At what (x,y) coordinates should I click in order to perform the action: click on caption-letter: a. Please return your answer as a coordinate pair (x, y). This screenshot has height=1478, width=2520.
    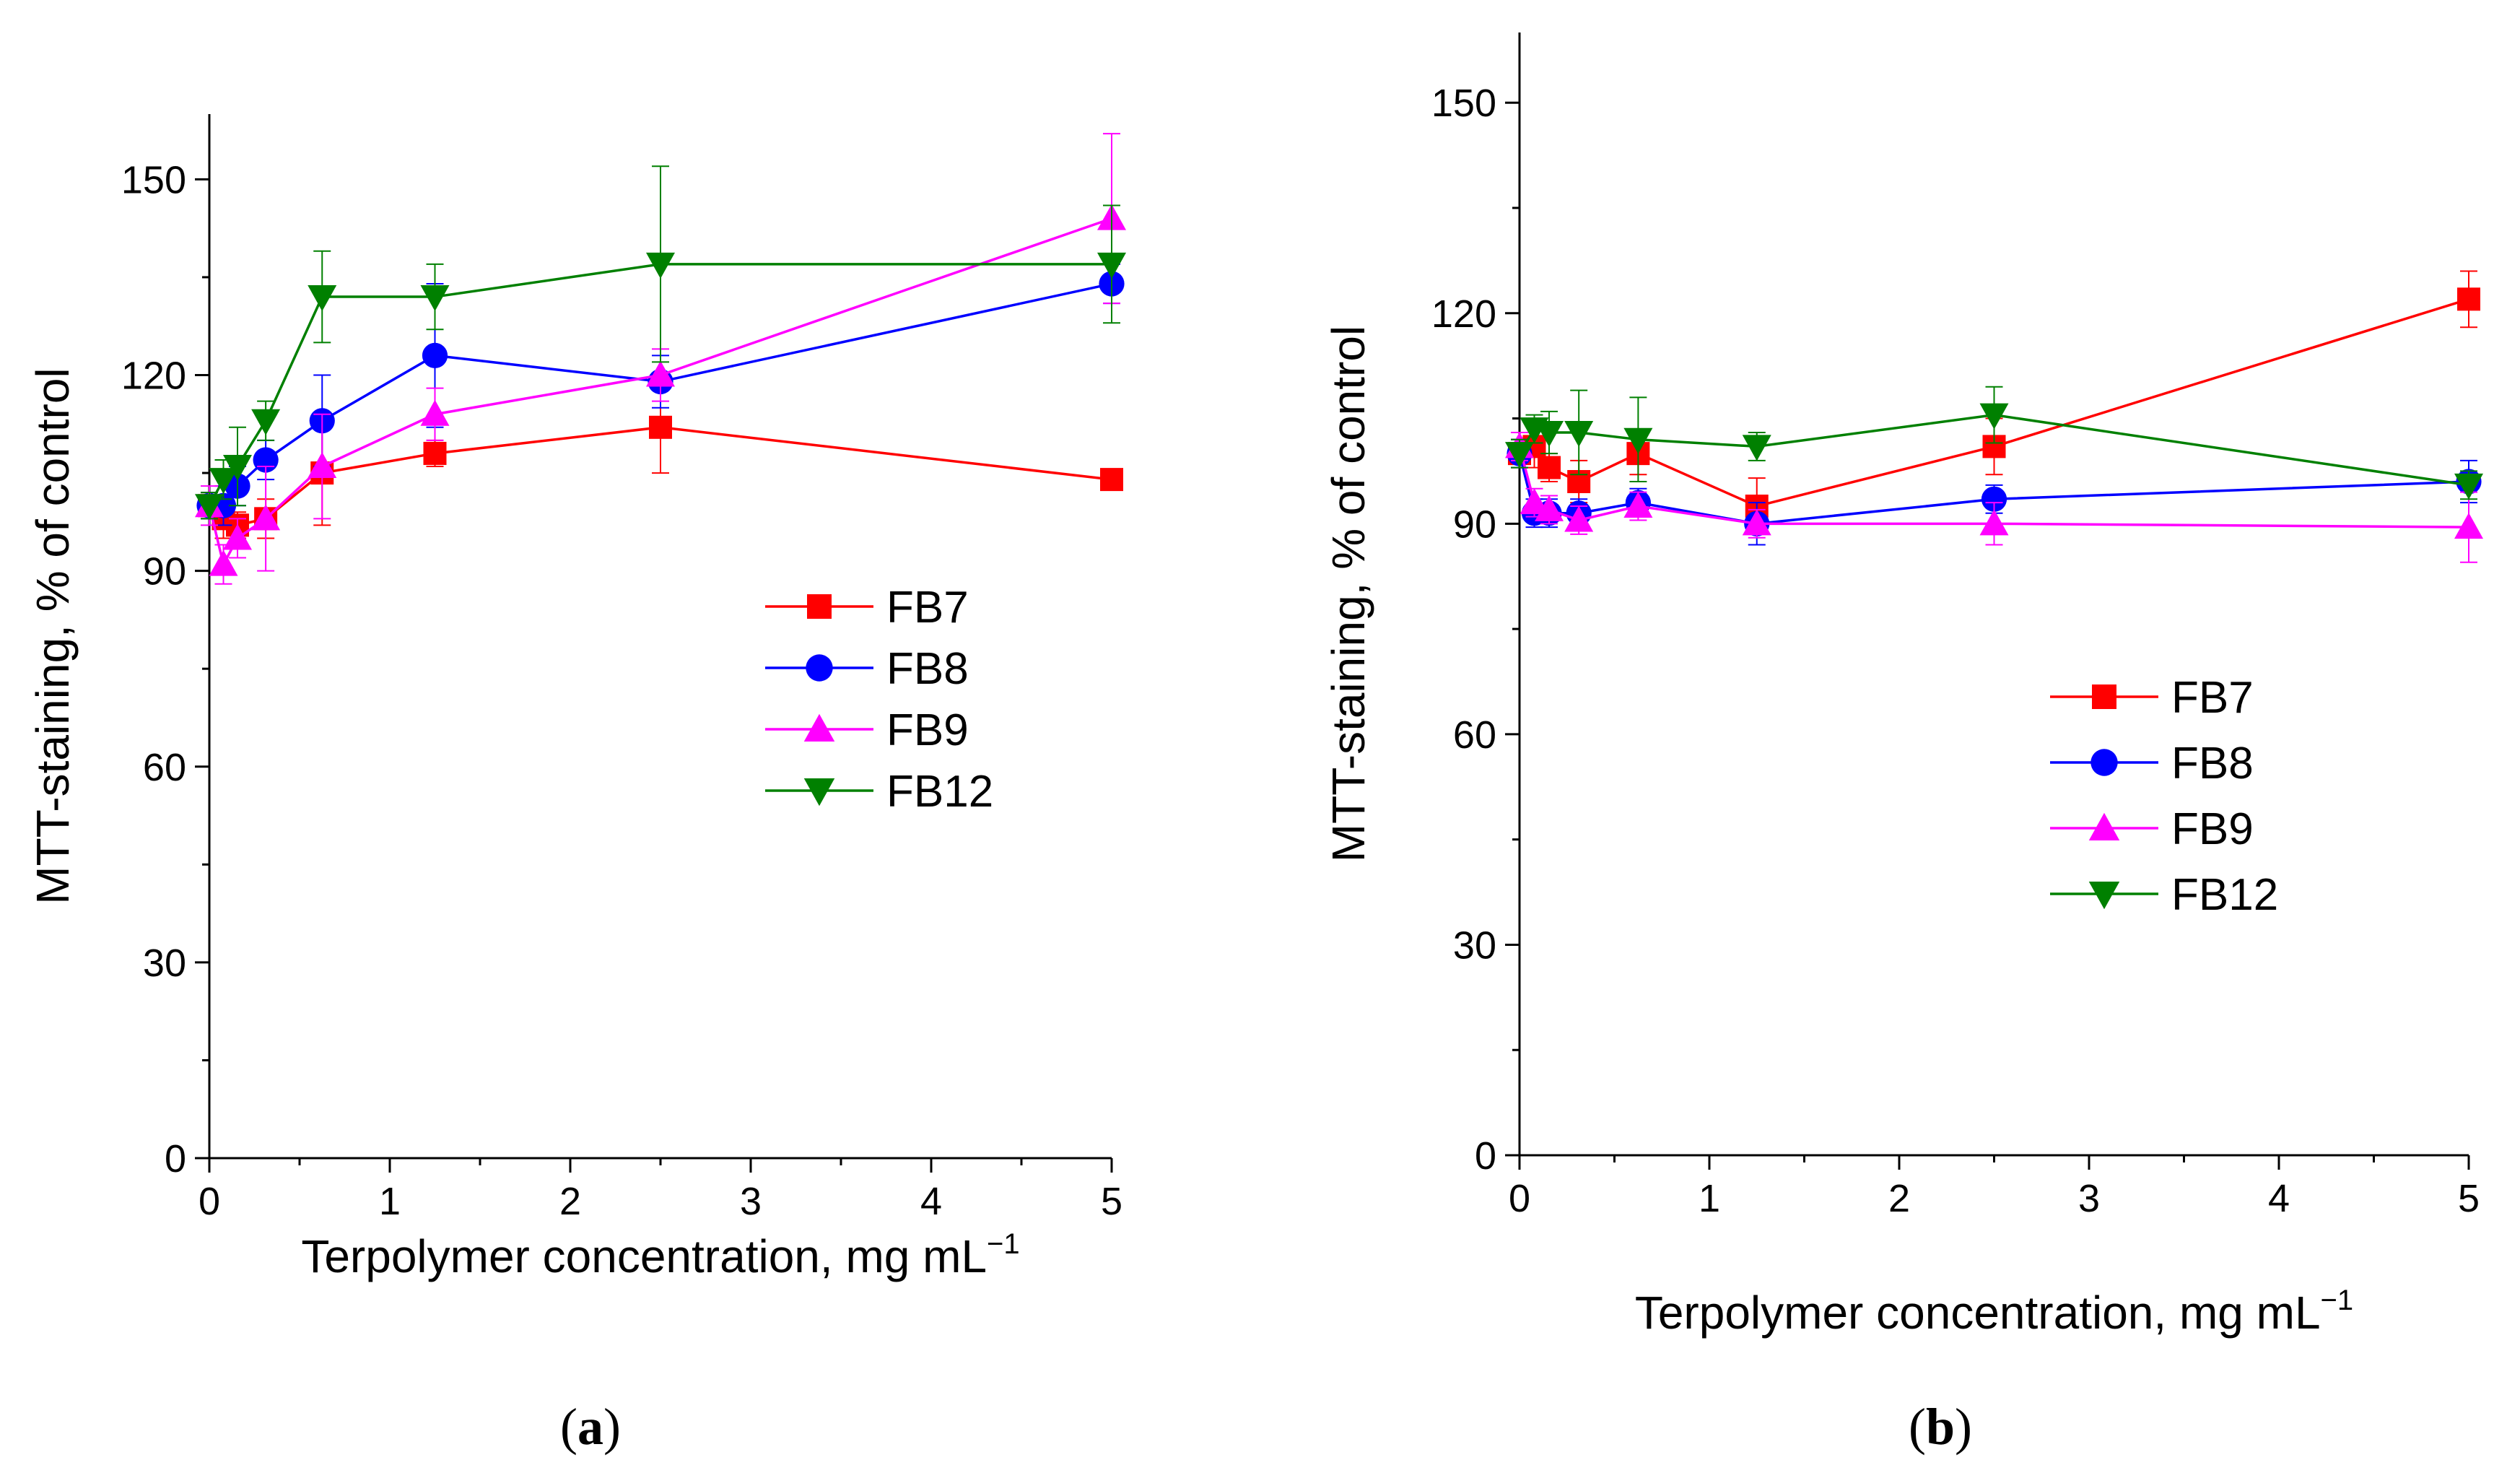
    Looking at the image, I should click on (590, 1427).